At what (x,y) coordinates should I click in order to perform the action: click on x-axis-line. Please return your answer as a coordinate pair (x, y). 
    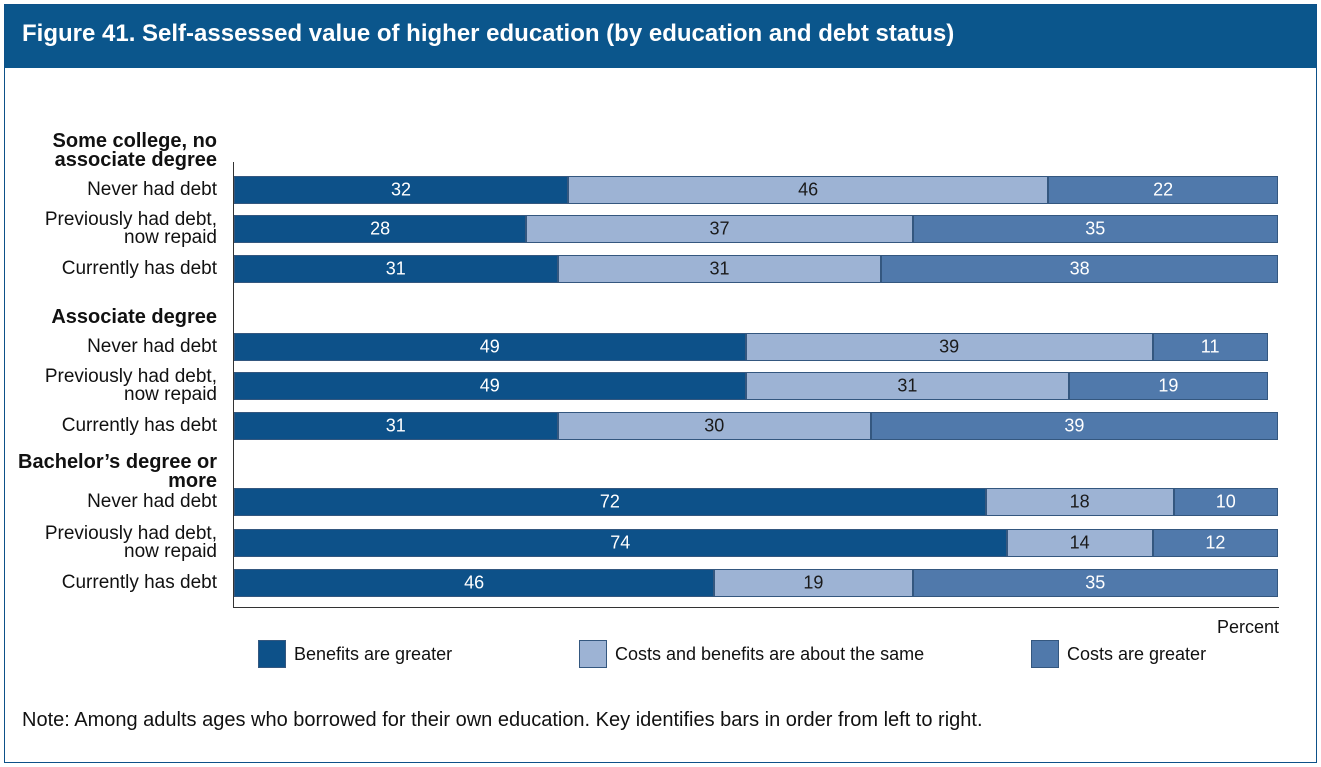
    Looking at the image, I should click on (756, 607).